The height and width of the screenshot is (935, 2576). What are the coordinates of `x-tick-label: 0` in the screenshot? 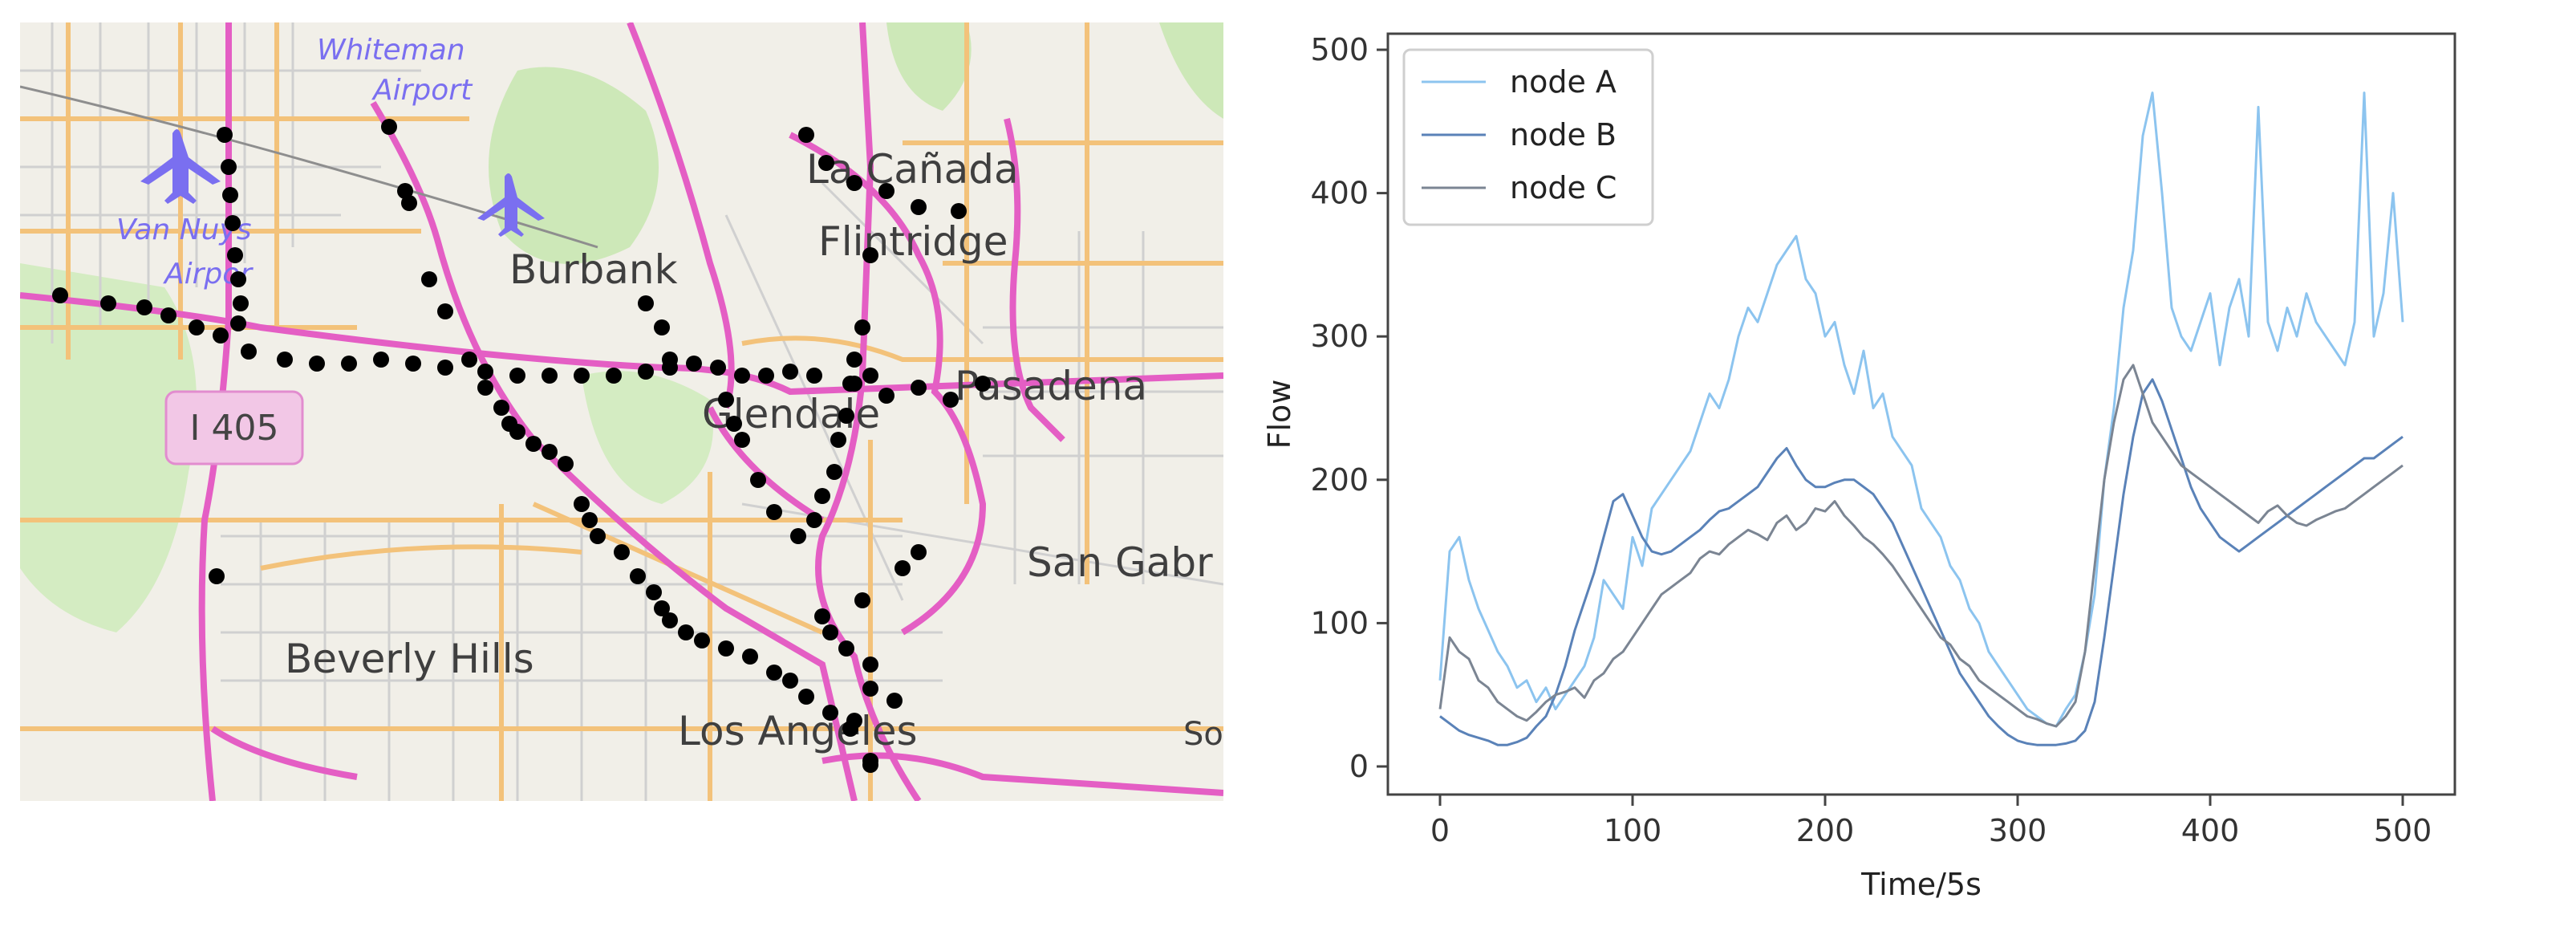 It's located at (1440, 831).